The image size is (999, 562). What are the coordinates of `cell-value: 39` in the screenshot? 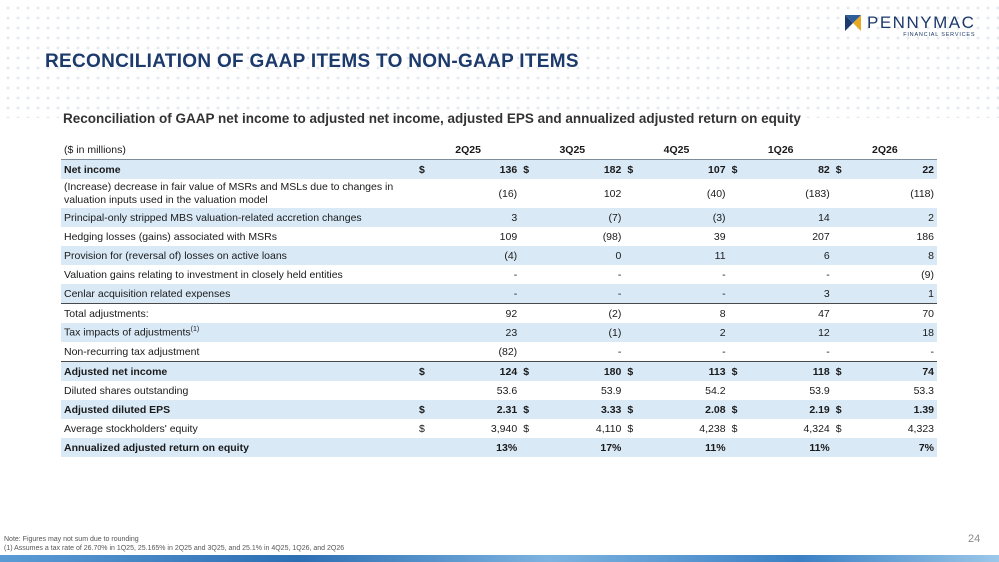 It's located at (719, 236).